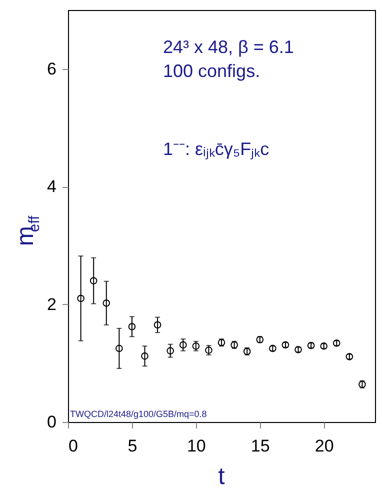 Image resolution: width=382 pixels, height=491 pixels. Describe the element at coordinates (216, 149) in the screenshot. I see `annotation: 1⁻⁻: εᵢⱼₖc̄γ₅Fⱼₖc` at that location.